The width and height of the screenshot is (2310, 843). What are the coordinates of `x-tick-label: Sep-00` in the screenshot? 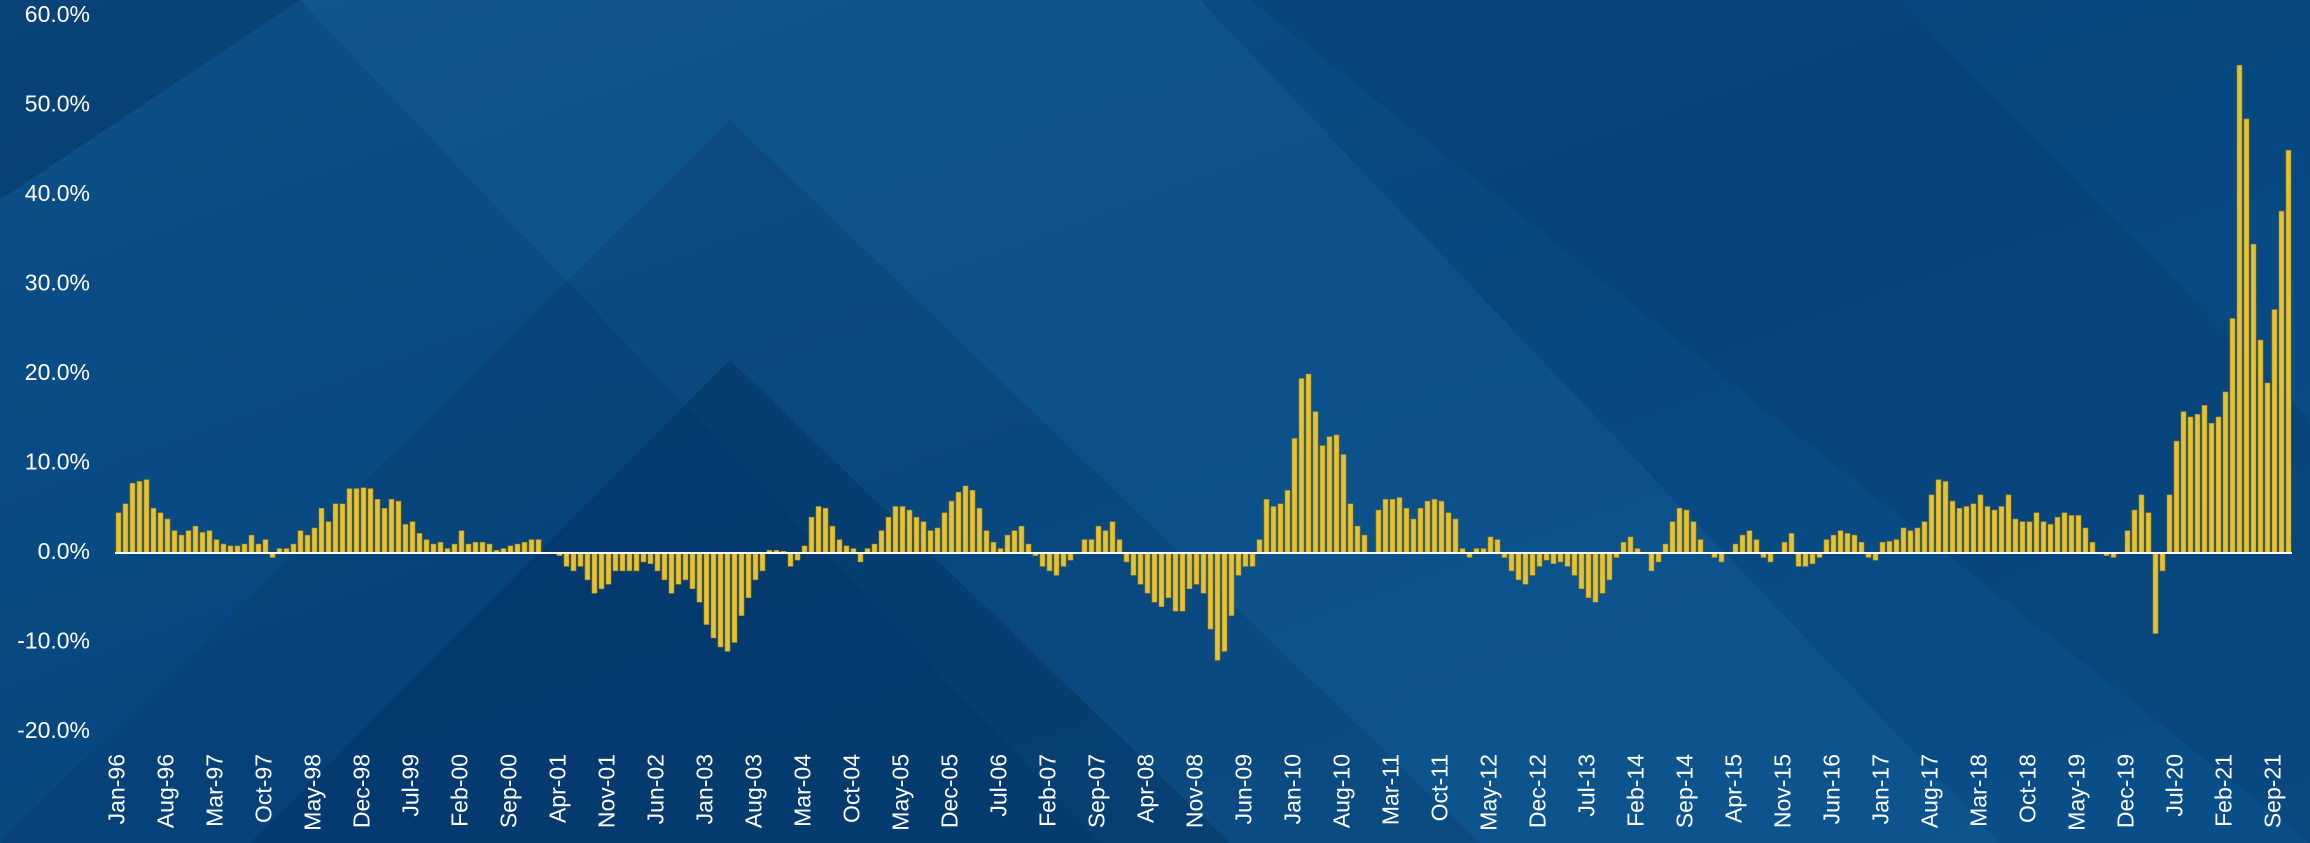 It's located at (509, 791).